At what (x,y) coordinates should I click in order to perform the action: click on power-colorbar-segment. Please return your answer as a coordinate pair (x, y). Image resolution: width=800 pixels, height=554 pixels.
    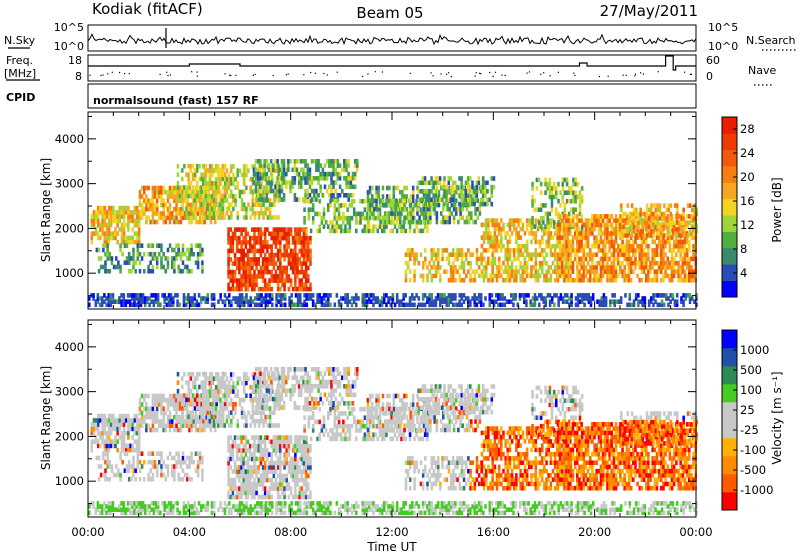
    Looking at the image, I should click on (729, 191).